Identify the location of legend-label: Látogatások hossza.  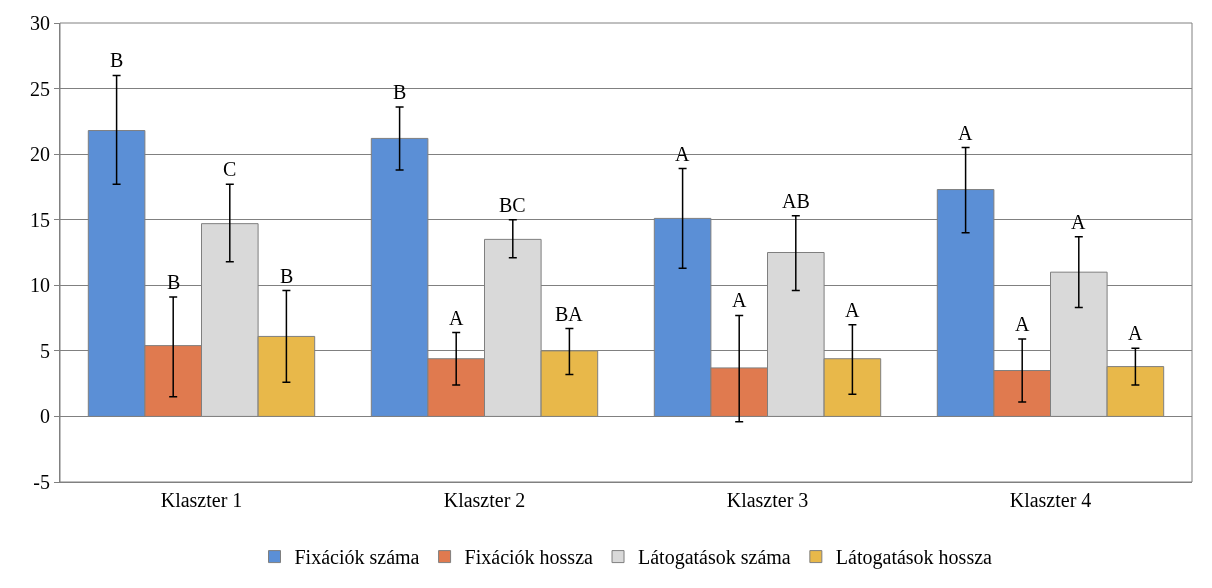
(914, 558).